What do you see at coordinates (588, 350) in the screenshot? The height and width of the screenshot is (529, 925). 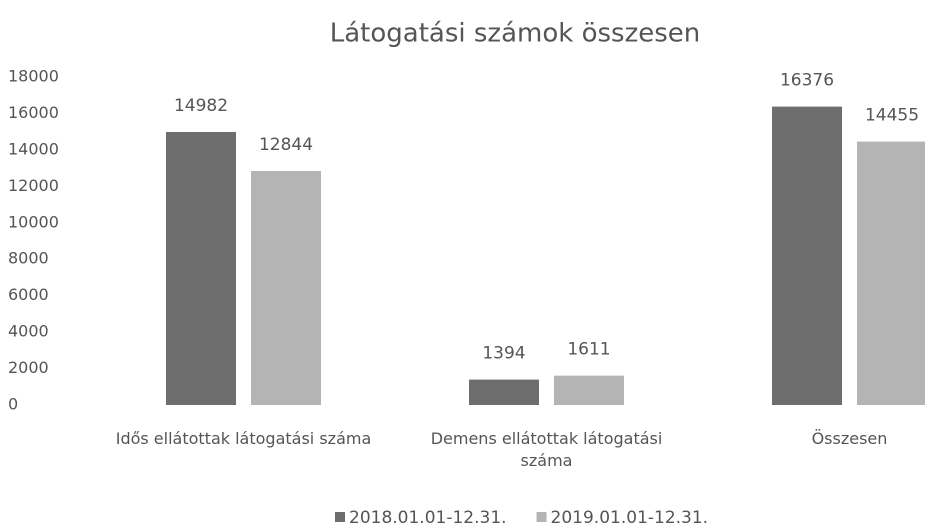 I see `data-label: 1611` at bounding box center [588, 350].